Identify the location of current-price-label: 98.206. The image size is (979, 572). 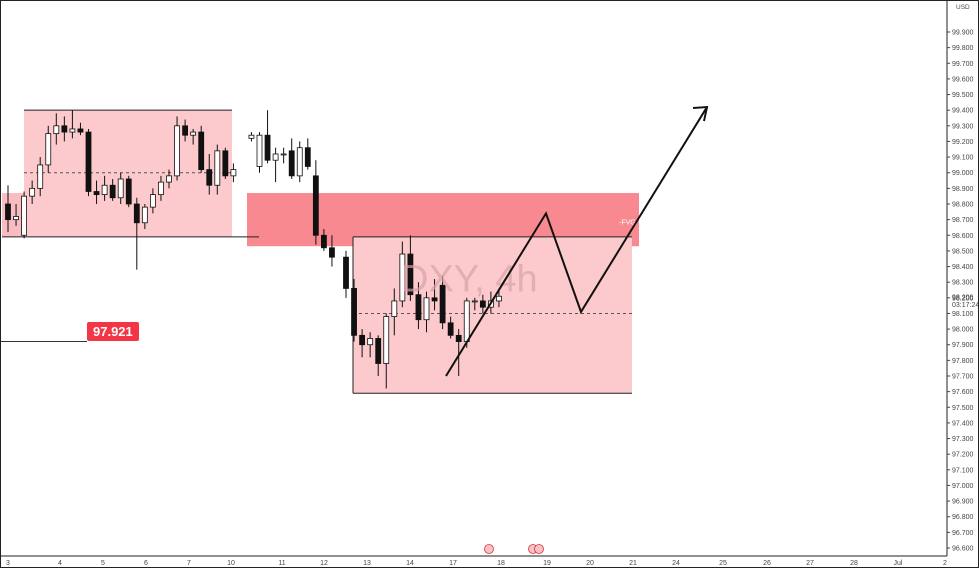
(963, 297).